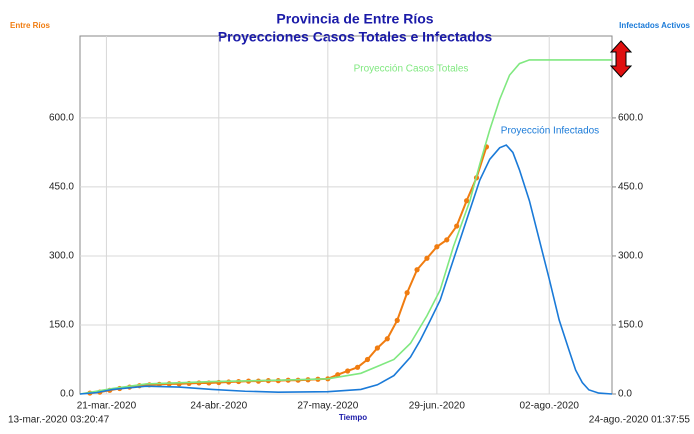 Image resolution: width=694 pixels, height=434 pixels. I want to click on end-label: 24-ago.-2020 01:37:55, so click(640, 420).